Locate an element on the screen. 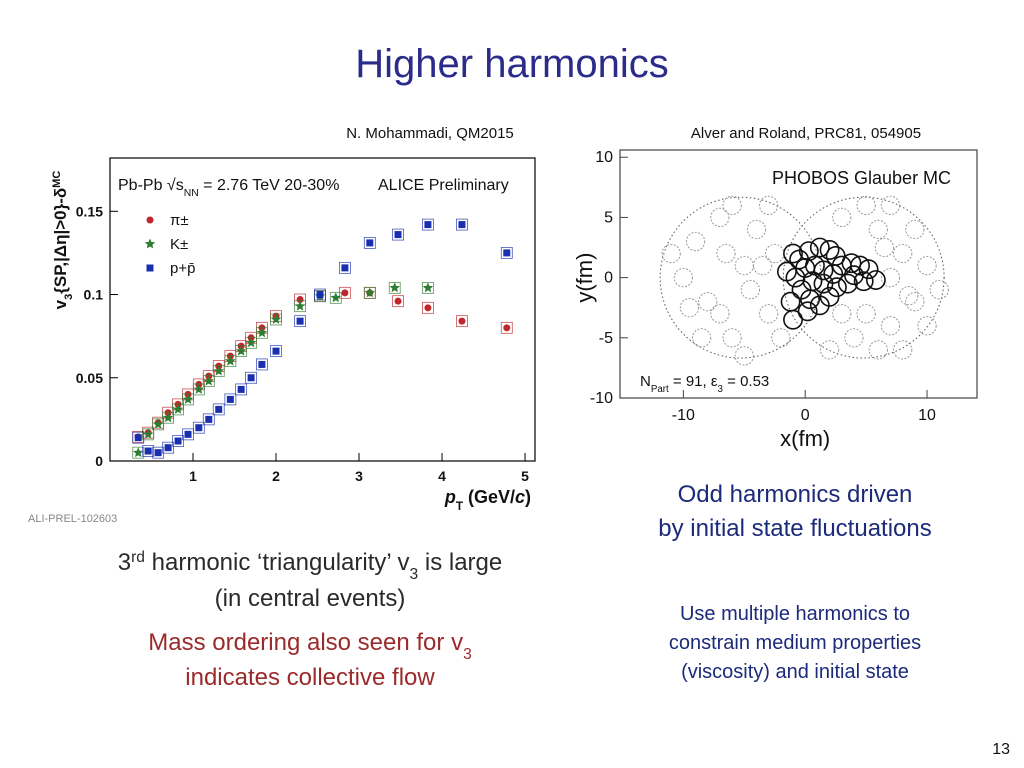  text-line: Use multiple harmonics to is located at coordinates (795, 614).